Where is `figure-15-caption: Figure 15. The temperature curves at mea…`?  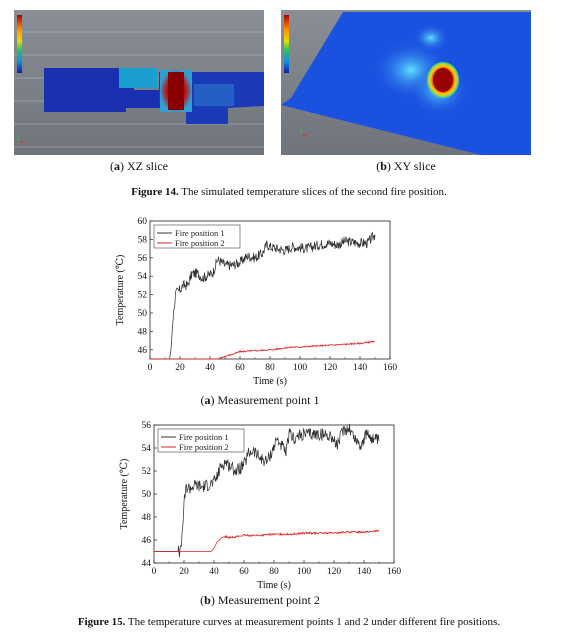
figure-15-caption: Figure 15. The temperature curves at mea… is located at coordinates (289, 622).